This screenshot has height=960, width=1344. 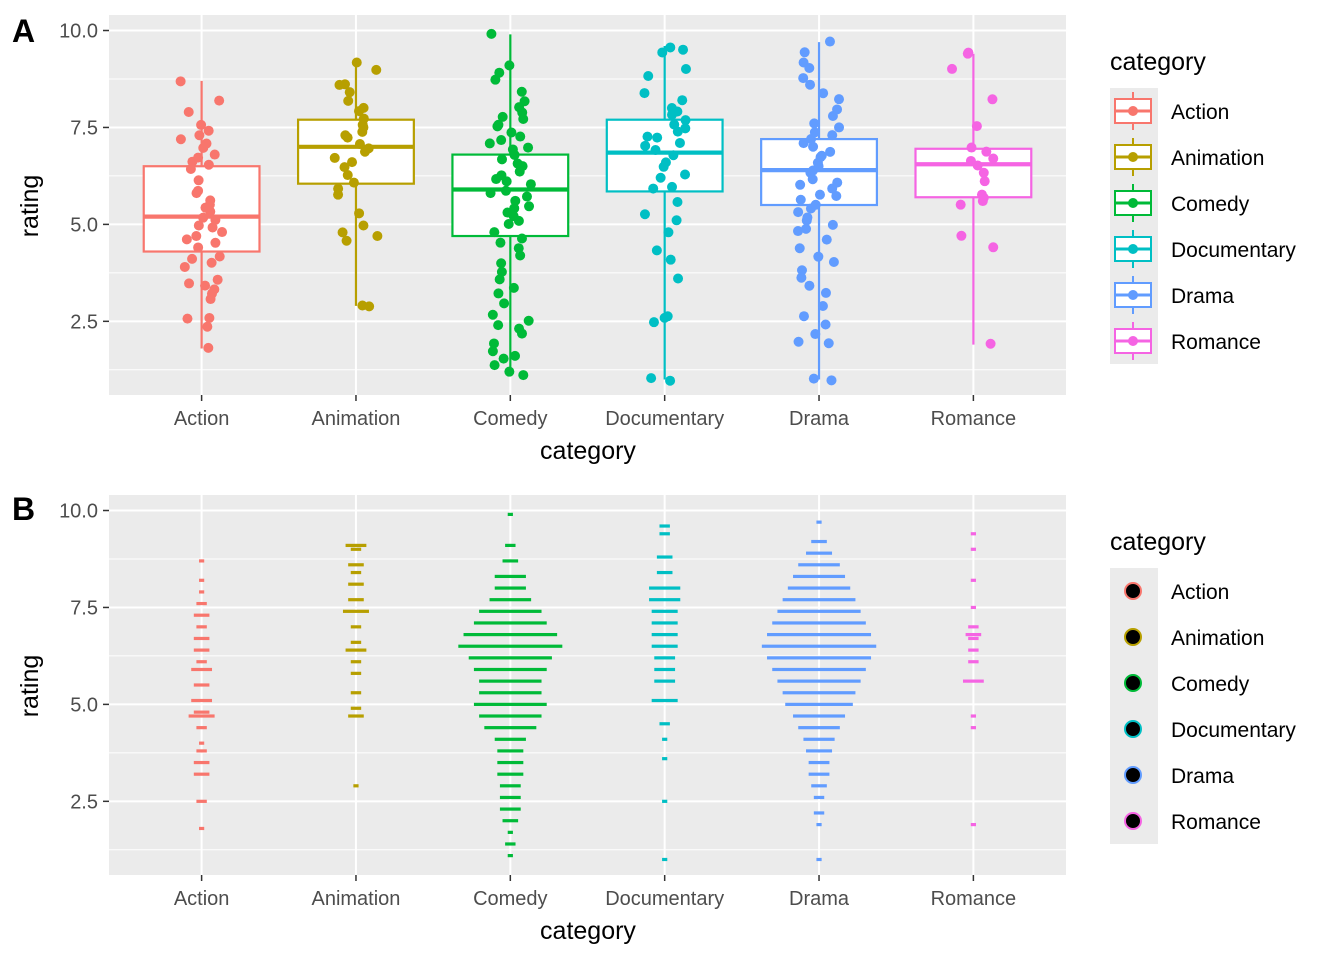 What do you see at coordinates (1210, 204) in the screenshot?
I see `legend-label: Comedy` at bounding box center [1210, 204].